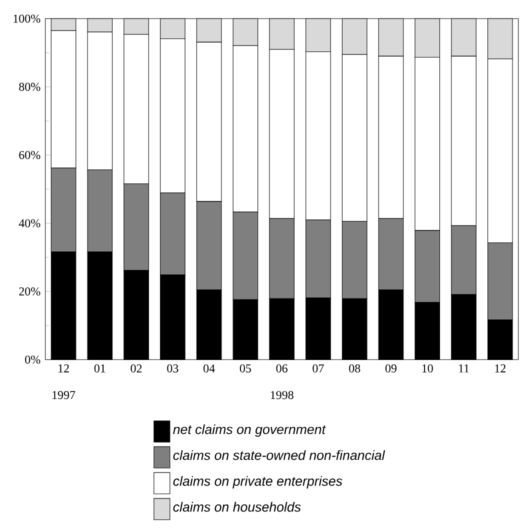 The height and width of the screenshot is (531, 520). I want to click on x-tick-label: 05, so click(245, 368).